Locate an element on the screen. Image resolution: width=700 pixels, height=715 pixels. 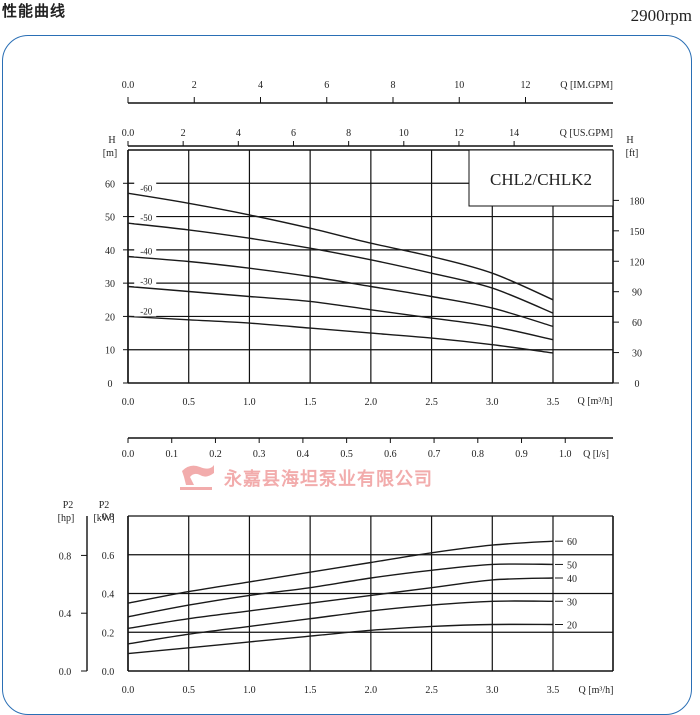
head-x-tick-label: 0.5 is located at coordinates (188, 402).